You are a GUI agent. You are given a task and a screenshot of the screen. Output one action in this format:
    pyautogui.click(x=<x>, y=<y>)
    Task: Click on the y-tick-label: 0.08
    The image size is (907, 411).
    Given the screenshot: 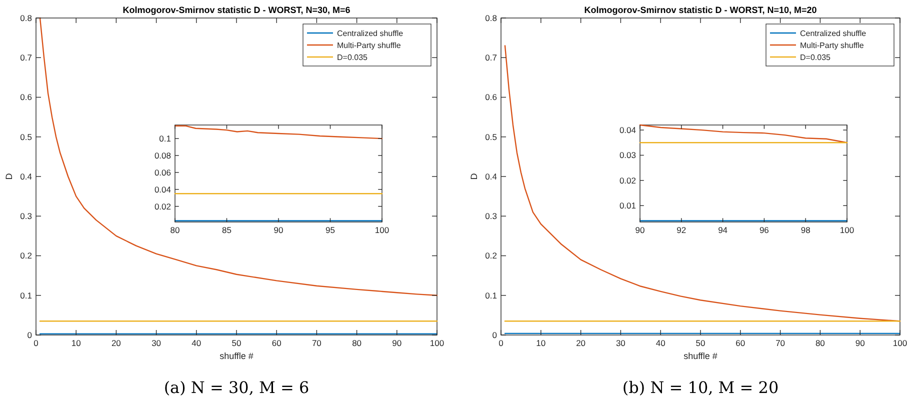 What is the action you would take?
    pyautogui.click(x=163, y=155)
    